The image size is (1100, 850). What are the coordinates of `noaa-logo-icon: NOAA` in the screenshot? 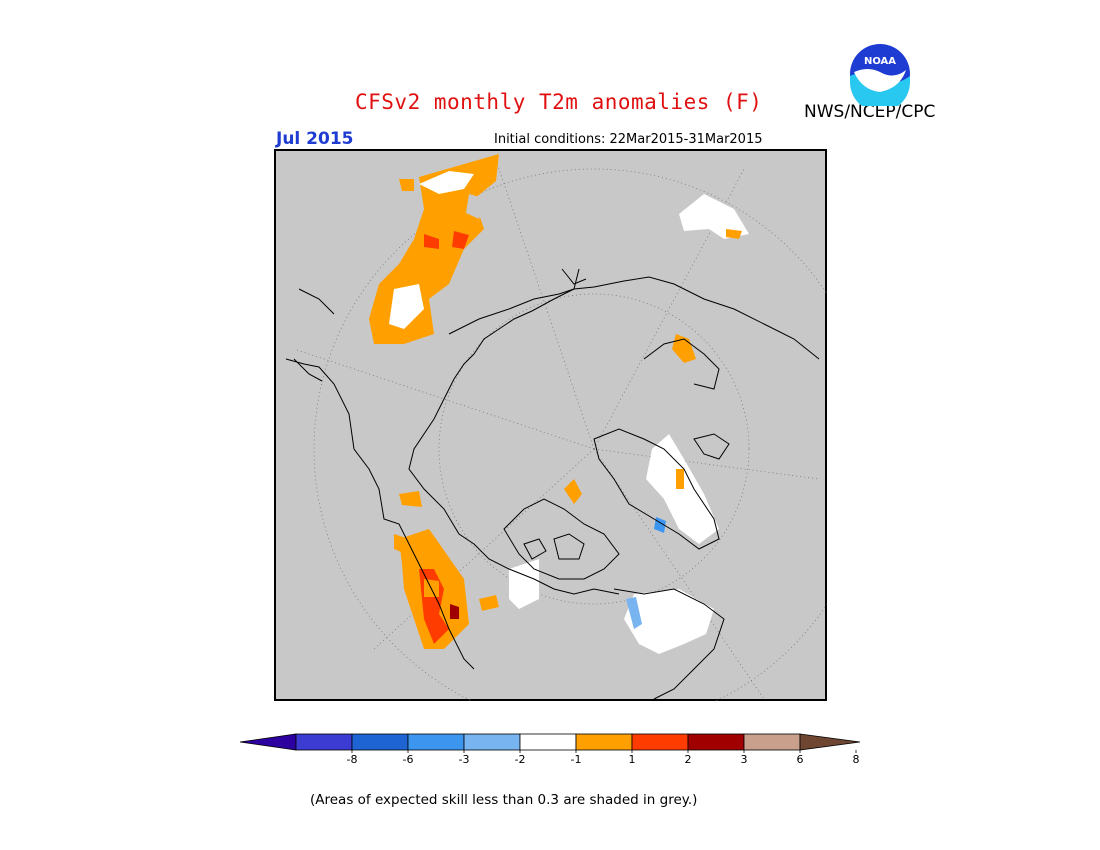 It's located at (880, 74).